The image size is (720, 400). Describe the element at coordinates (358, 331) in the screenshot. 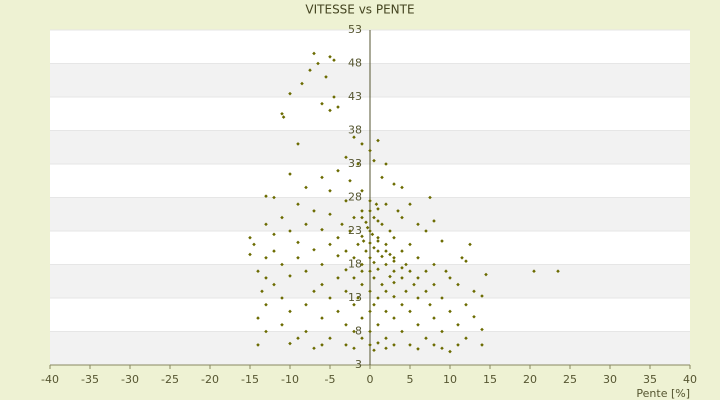

I see `y-tick-label: 8` at that location.